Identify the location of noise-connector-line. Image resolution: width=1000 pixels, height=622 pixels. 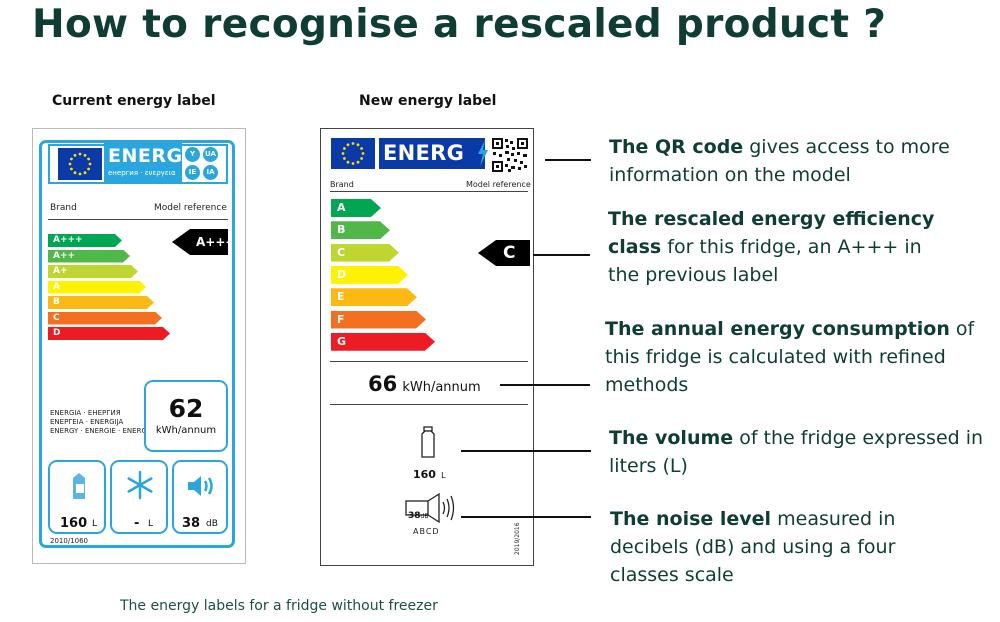
(526, 517).